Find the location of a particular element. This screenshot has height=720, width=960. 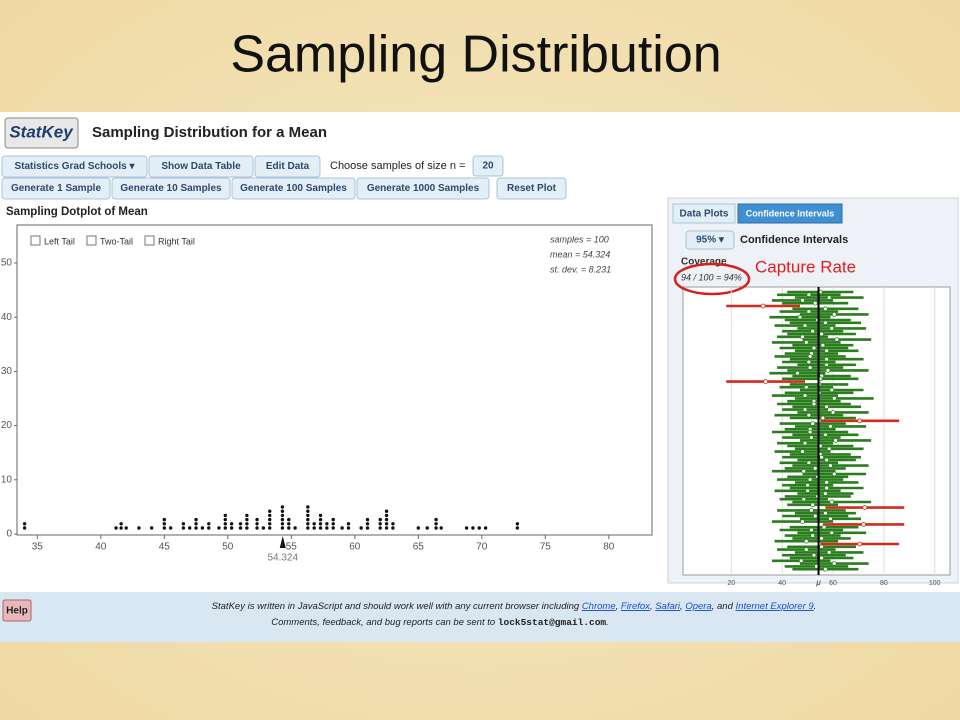

x-tick-label: 80 is located at coordinates (884, 583).